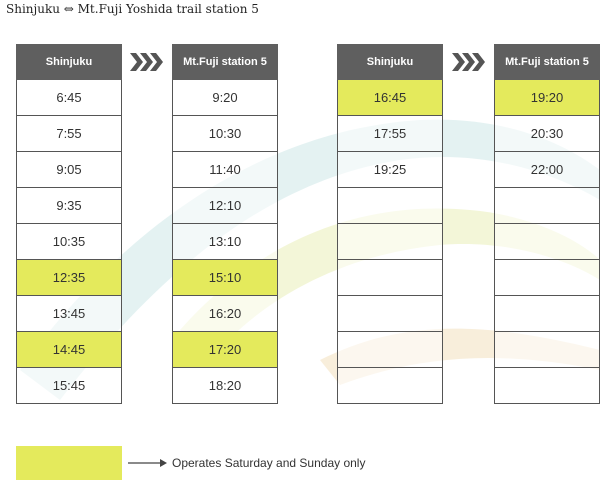  What do you see at coordinates (69, 278) in the screenshot?
I see `time-cell: 12:35` at bounding box center [69, 278].